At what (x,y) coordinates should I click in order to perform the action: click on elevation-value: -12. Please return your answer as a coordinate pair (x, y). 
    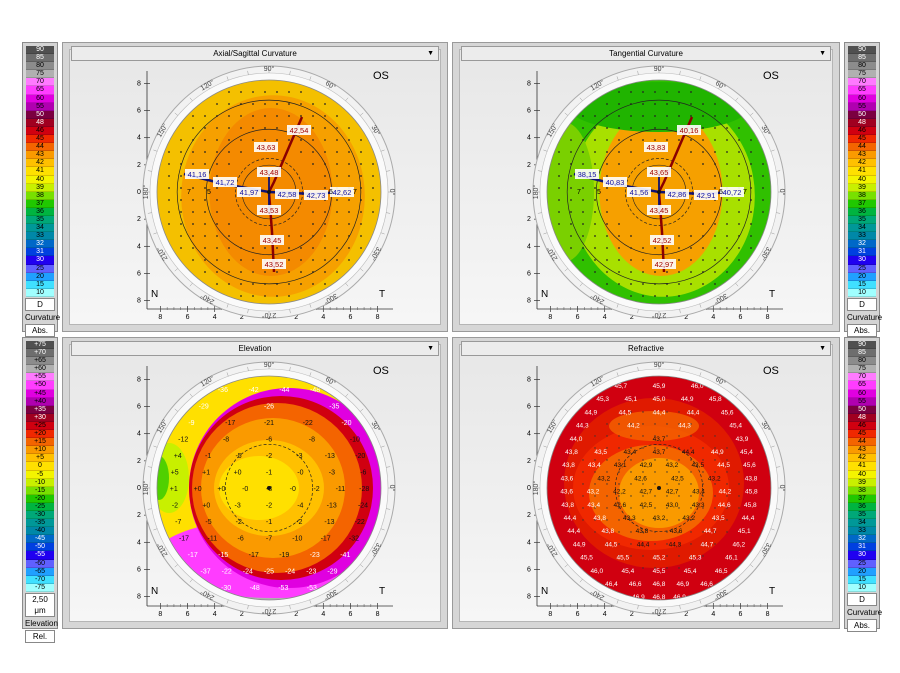
    Looking at the image, I should click on (183, 440).